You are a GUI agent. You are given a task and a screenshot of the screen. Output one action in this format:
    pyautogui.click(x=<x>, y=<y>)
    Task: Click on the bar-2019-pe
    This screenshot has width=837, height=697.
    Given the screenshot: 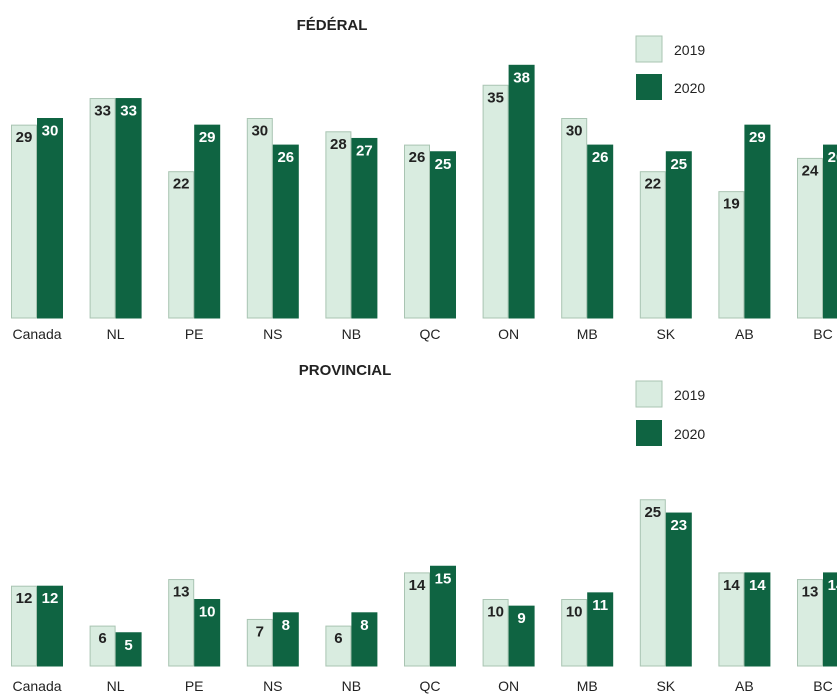 What is the action you would take?
    pyautogui.click(x=181, y=245)
    